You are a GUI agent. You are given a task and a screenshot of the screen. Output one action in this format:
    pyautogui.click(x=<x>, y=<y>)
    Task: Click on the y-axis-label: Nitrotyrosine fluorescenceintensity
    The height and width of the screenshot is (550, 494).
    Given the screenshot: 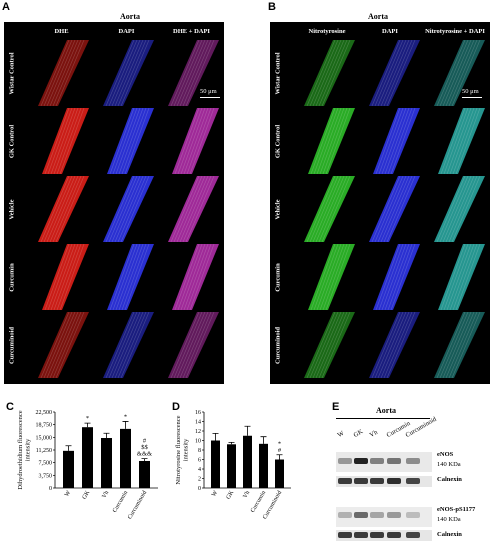 What is the action you would take?
    pyautogui.click(x=182, y=449)
    